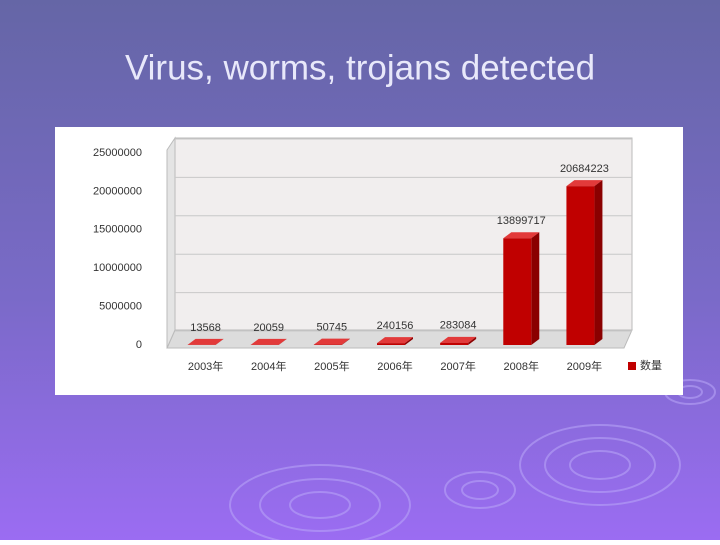 The image size is (720, 545). What do you see at coordinates (584, 366) in the screenshot?
I see `x-tick-label: 2009年` at bounding box center [584, 366].